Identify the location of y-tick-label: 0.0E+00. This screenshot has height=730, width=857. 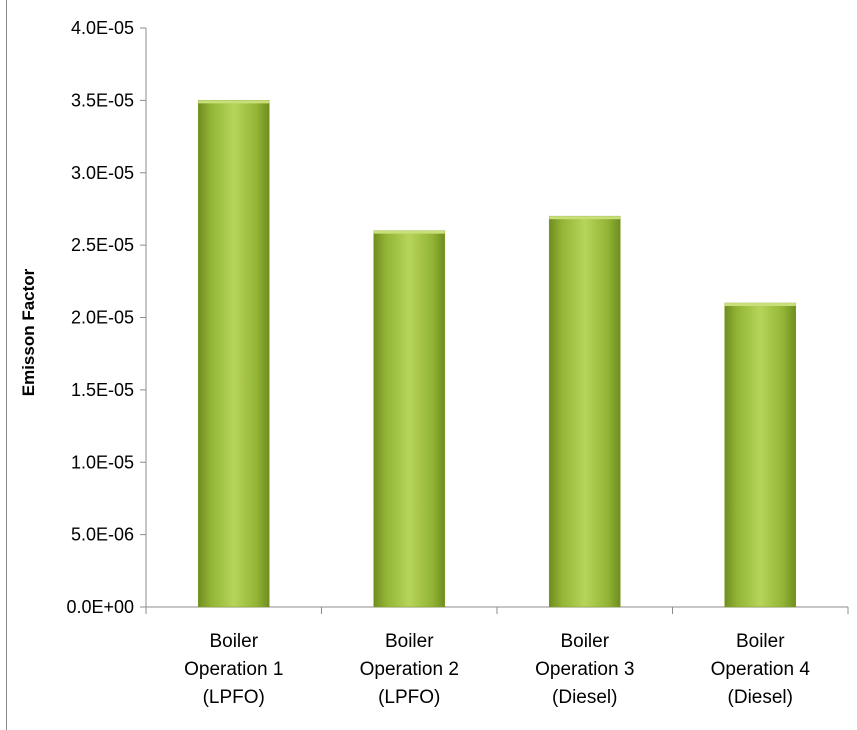
(100, 607).